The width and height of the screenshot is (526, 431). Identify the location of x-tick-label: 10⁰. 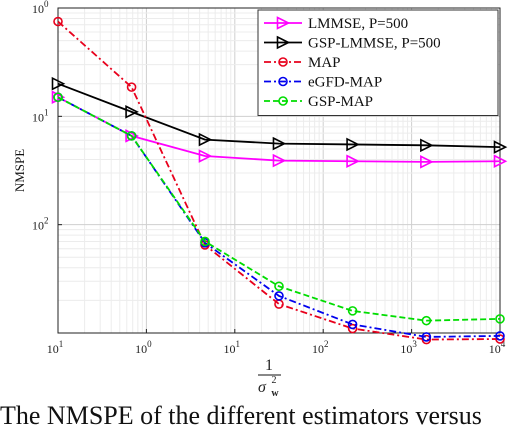
(143, 347).